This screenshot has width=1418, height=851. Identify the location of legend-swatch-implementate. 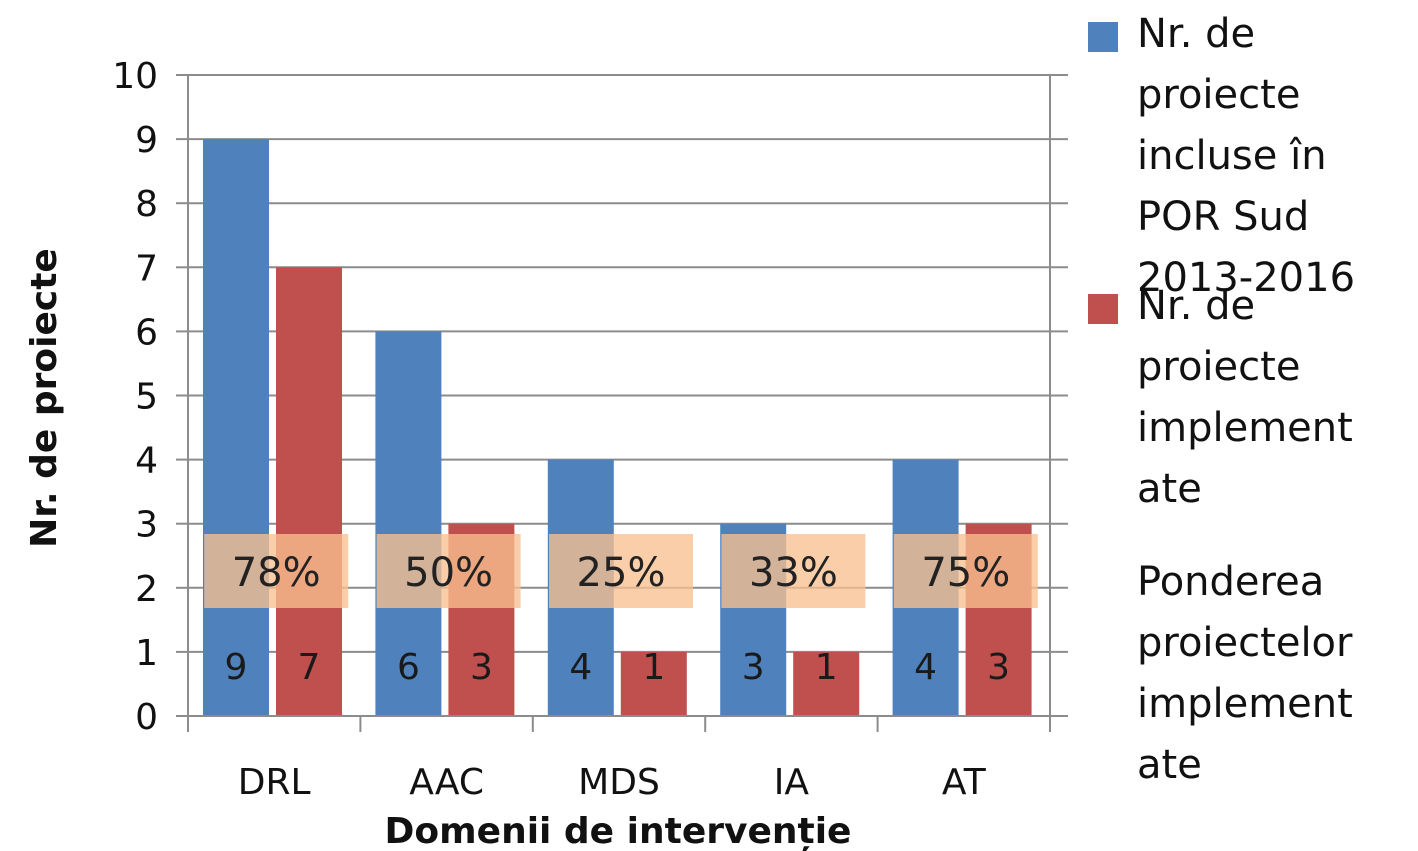
(1103, 309).